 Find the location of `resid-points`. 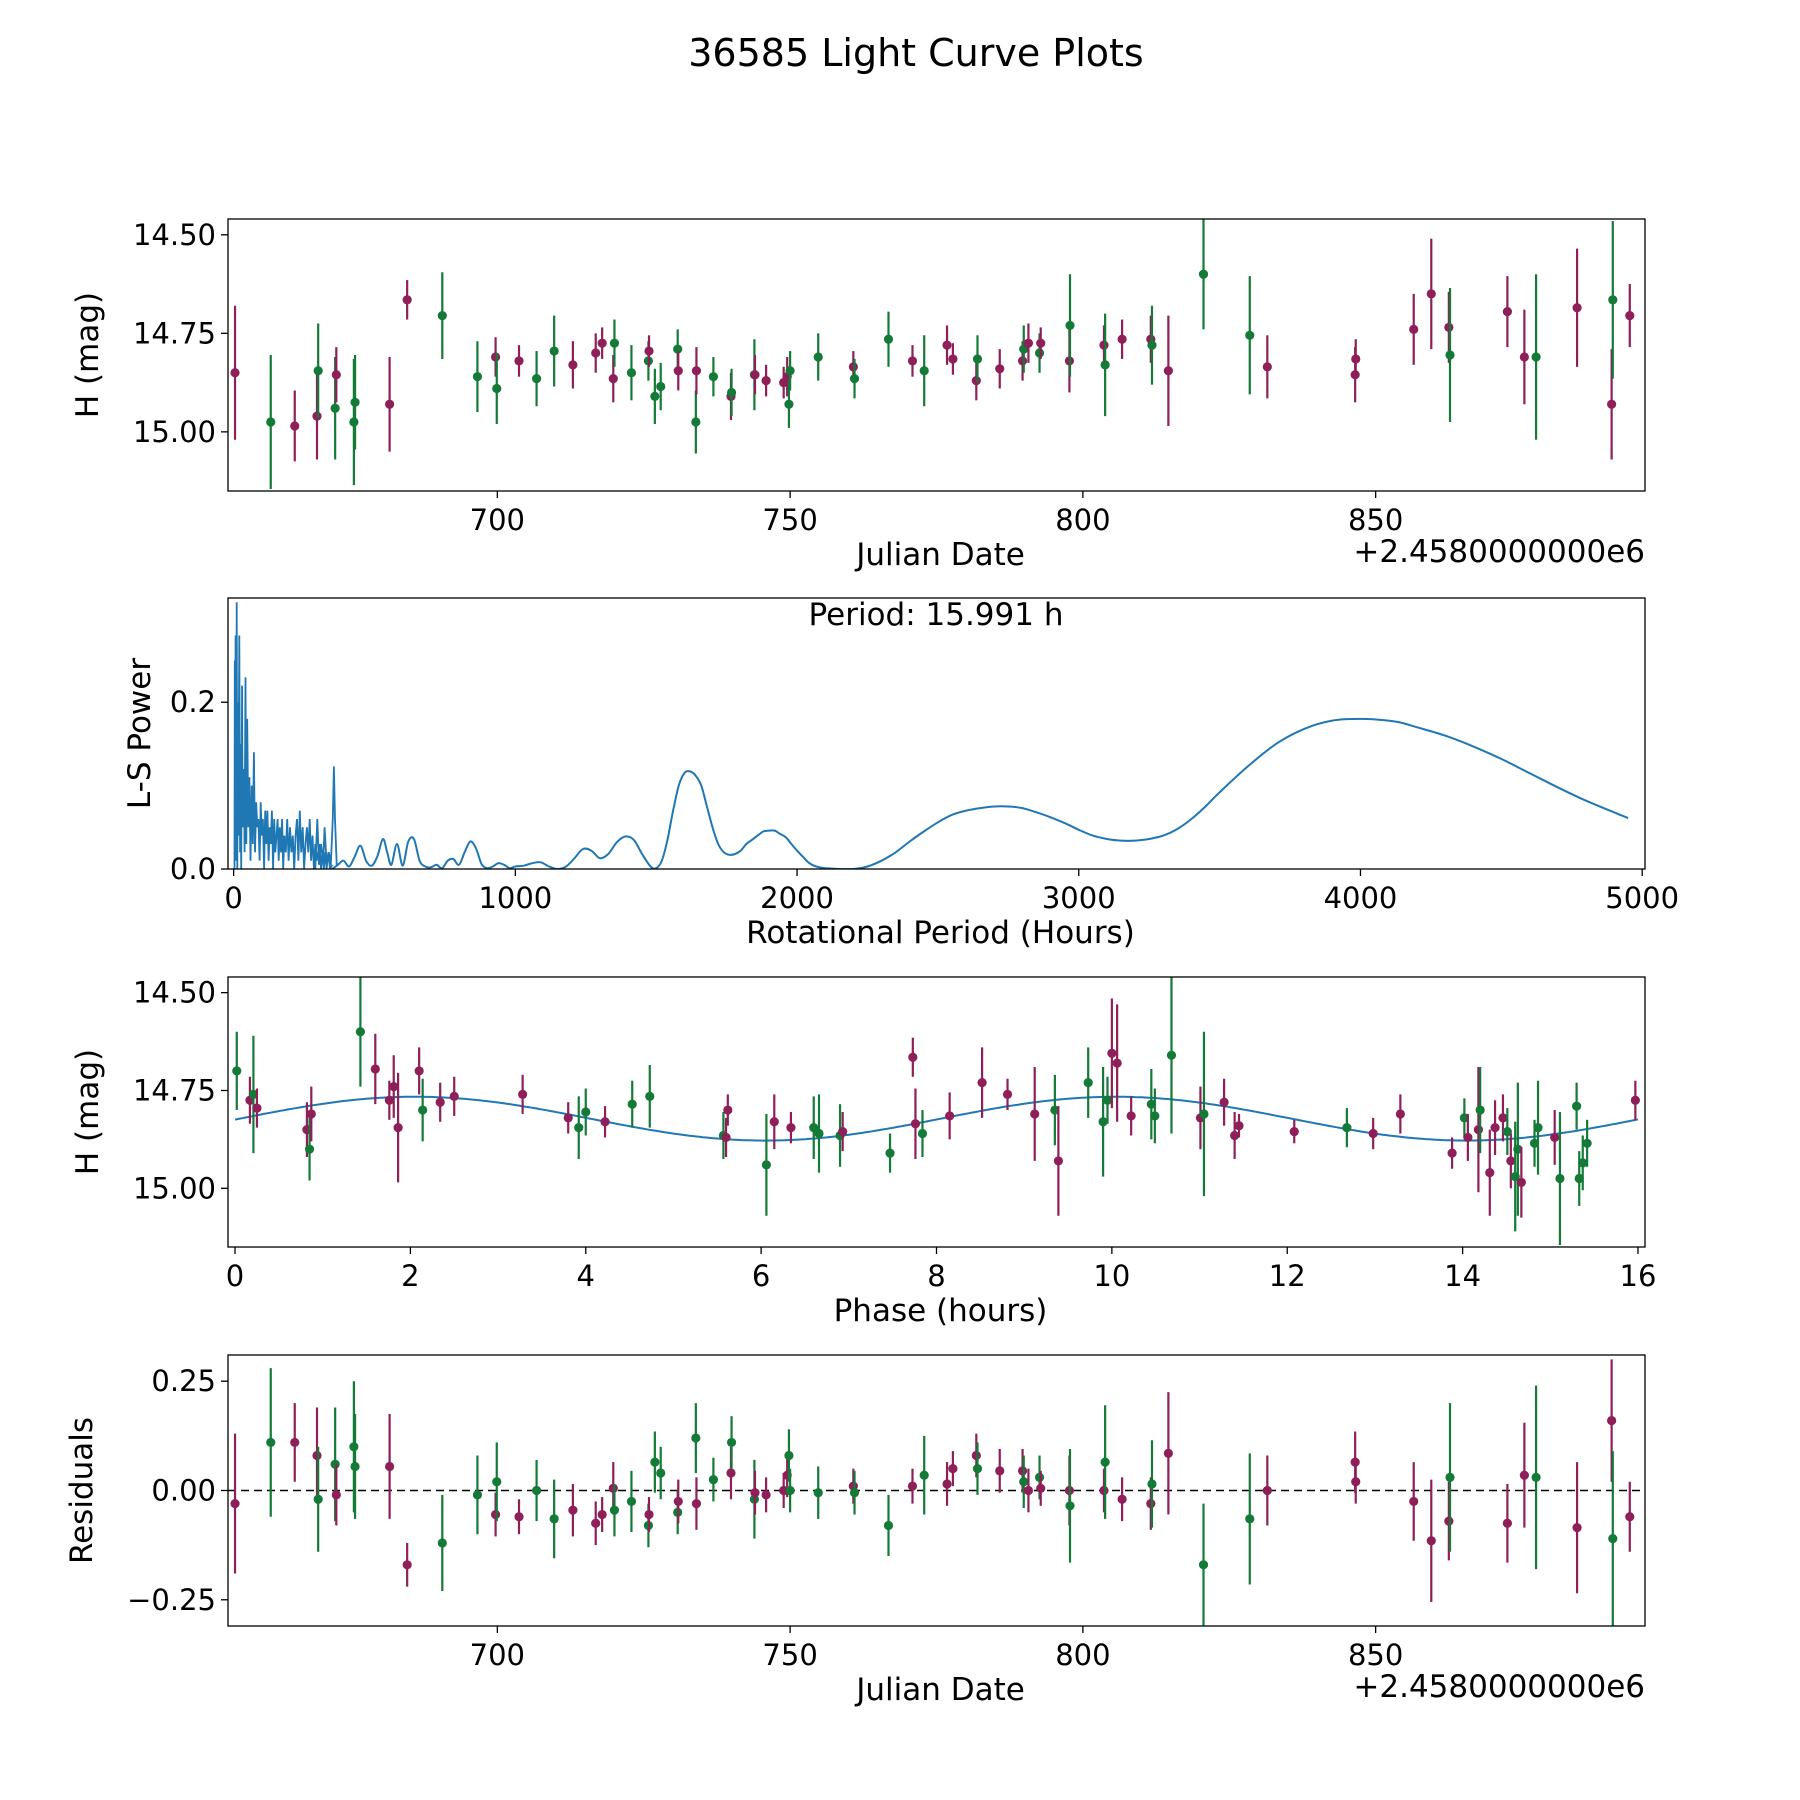

resid-points is located at coordinates (932, 1492).